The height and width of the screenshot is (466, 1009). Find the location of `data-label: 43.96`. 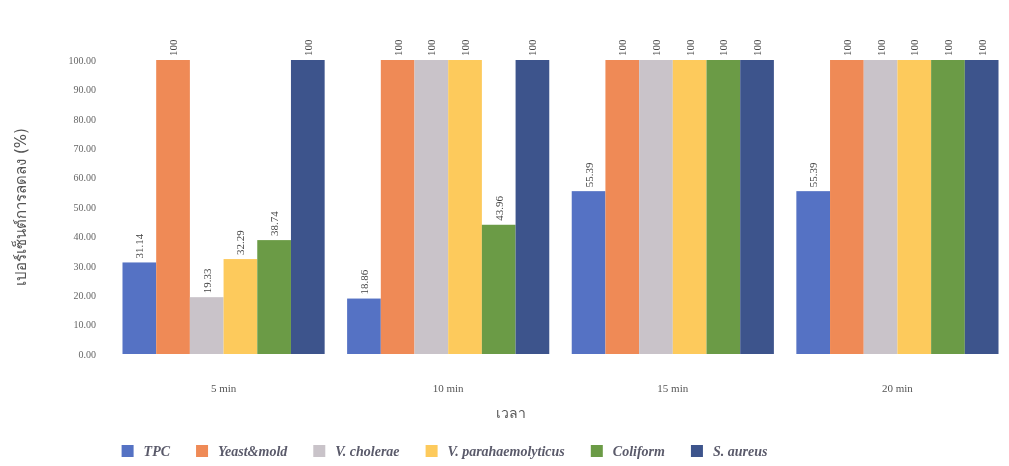

data-label: 43.96 is located at coordinates (498, 208).